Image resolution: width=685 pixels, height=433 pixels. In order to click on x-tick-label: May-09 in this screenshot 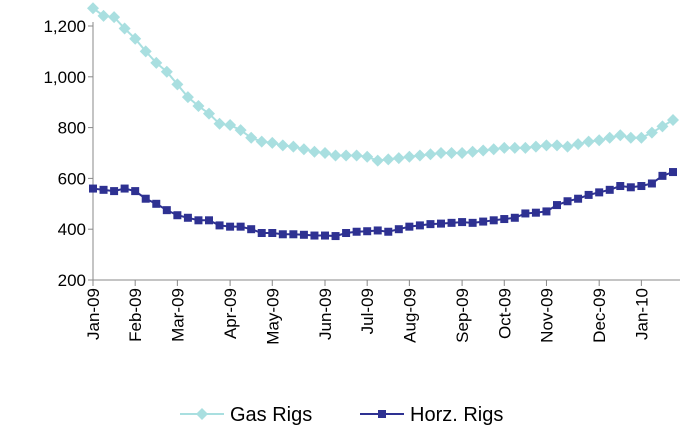, I will do `click(272, 316)`.